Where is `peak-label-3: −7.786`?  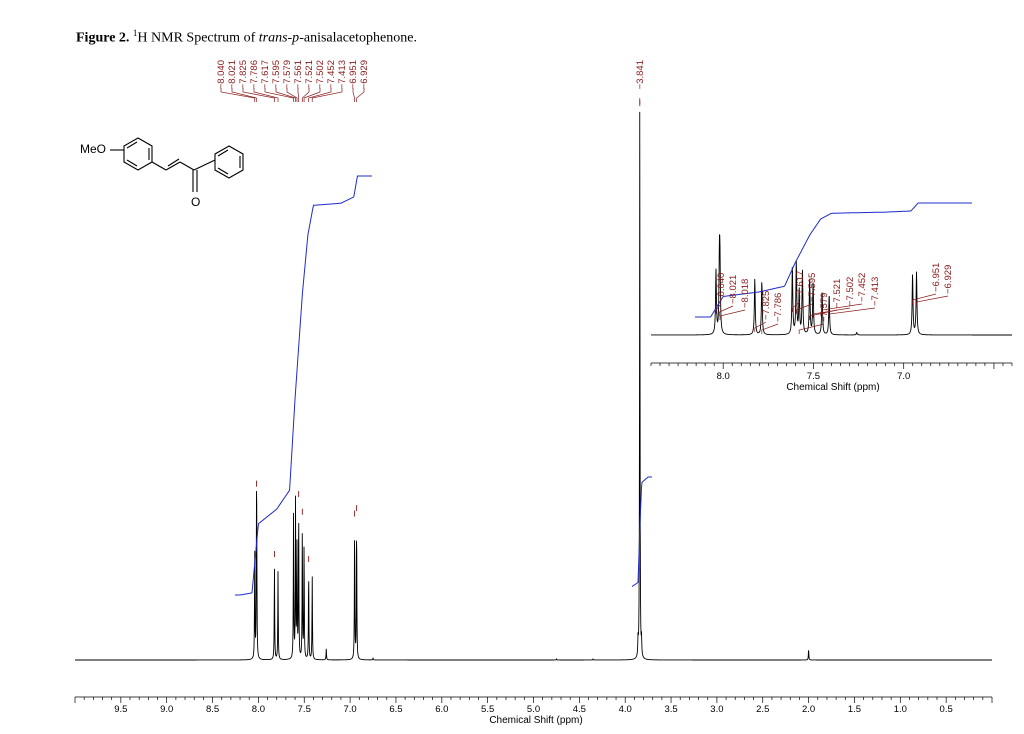 peak-label-3: −7.786 is located at coordinates (254, 74).